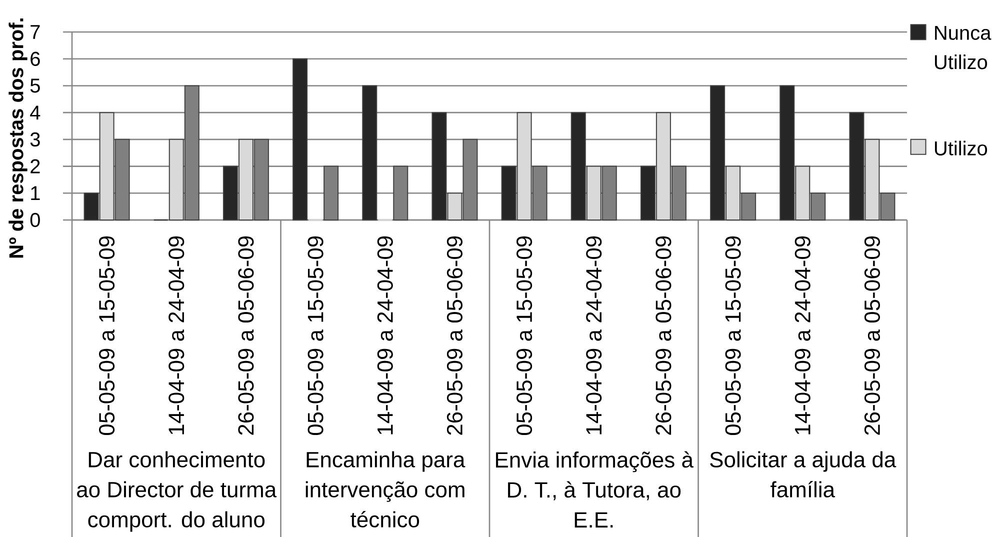  I want to click on text: Encaminha para intervenção com técnico, so click(386, 489).